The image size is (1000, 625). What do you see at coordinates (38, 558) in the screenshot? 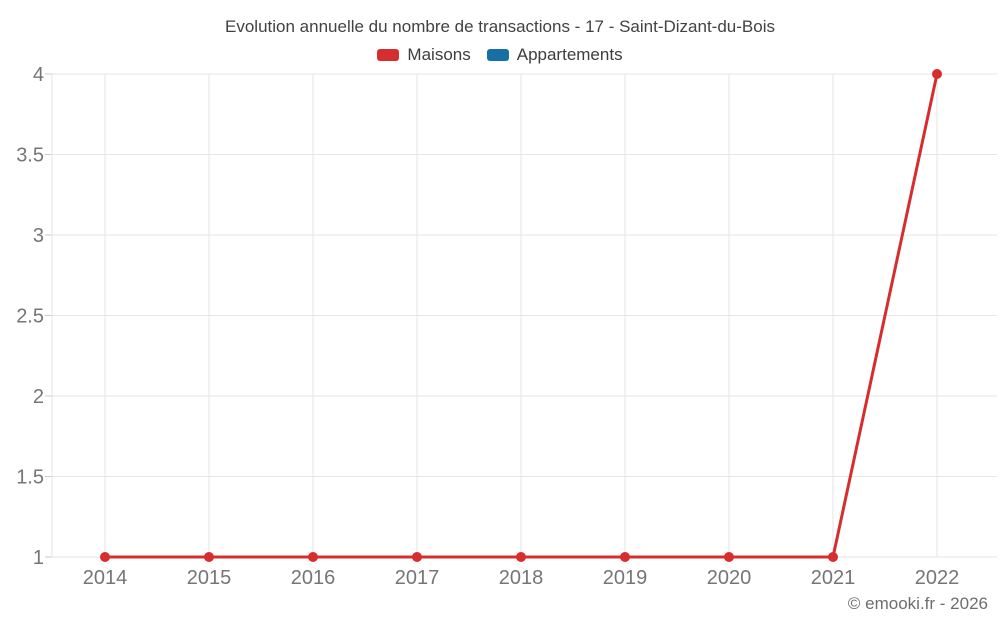
I see `y-axis-label: 1` at bounding box center [38, 558].